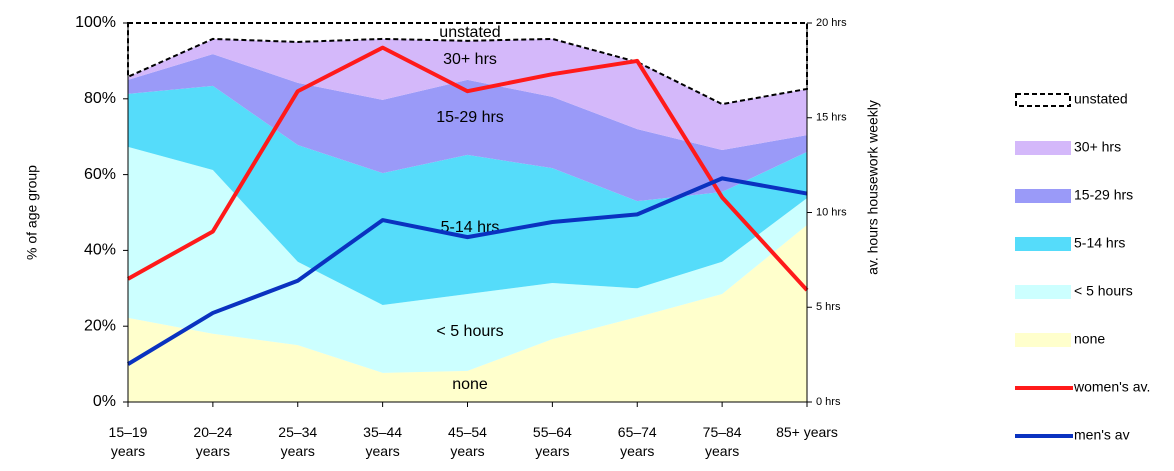 The image size is (1174, 471). I want to click on legend-label: unstated, so click(1101, 99).